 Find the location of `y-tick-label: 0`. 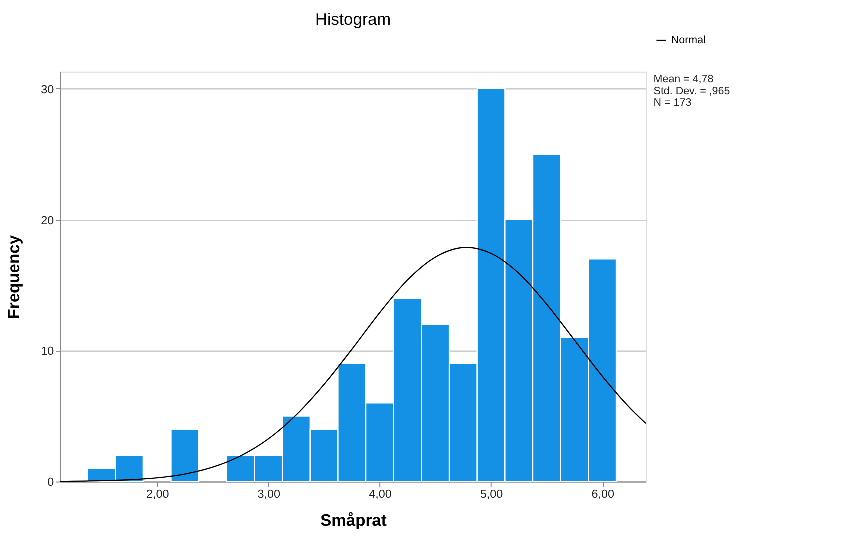

y-tick-label: 0 is located at coordinates (51, 483).